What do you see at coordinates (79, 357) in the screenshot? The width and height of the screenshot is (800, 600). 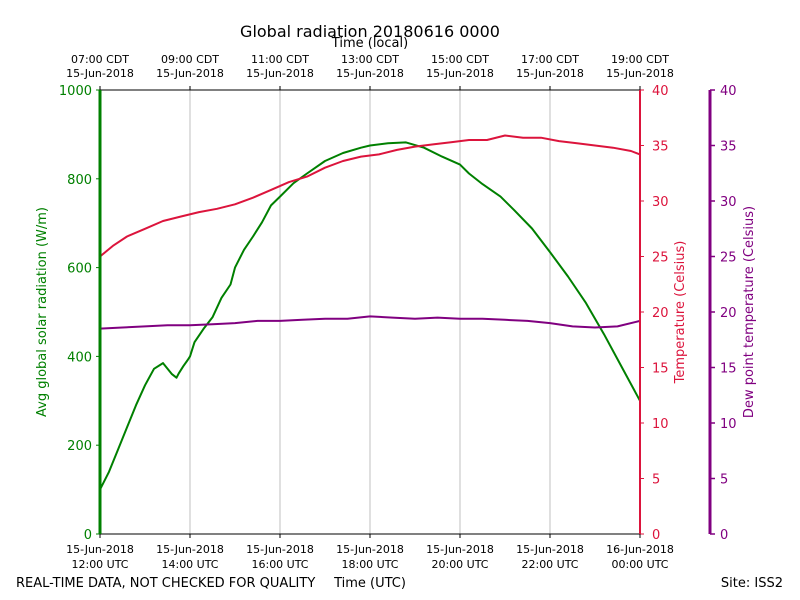 I see `left-tick-label-2: 400` at bounding box center [79, 357].